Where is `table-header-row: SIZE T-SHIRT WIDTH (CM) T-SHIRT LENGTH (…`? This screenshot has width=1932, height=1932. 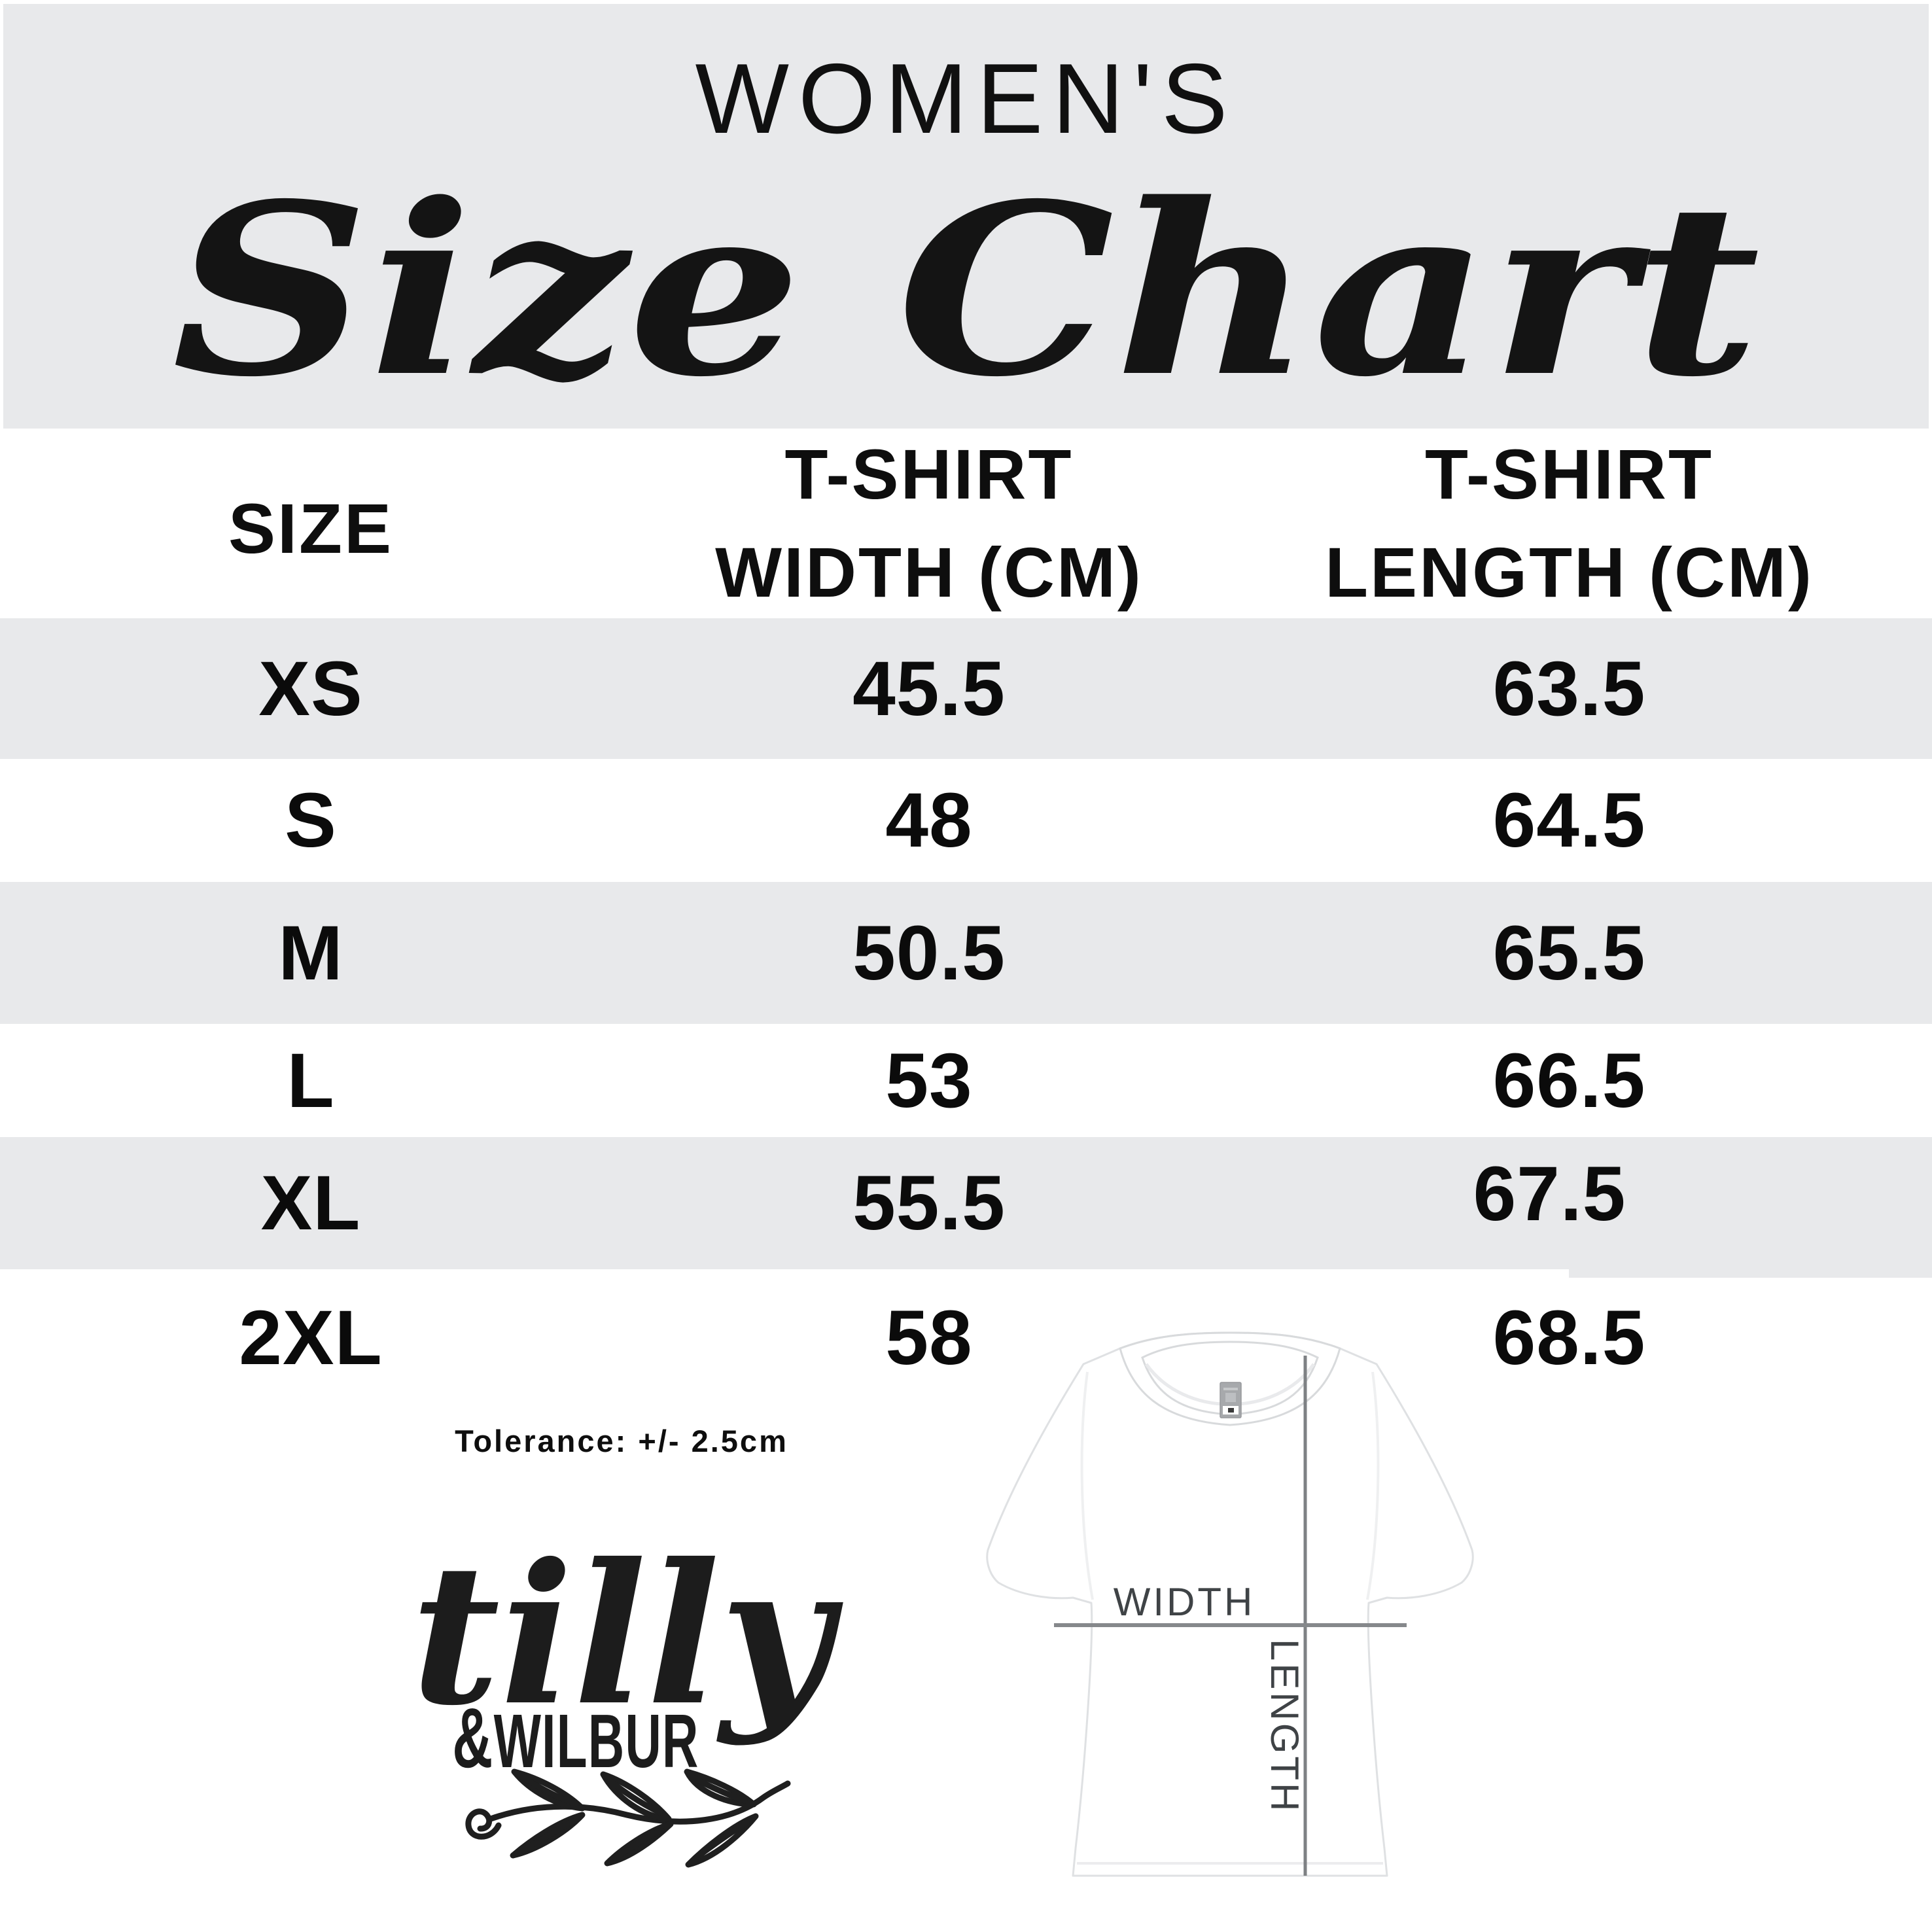
table-header-row: SIZE T-SHIRT WIDTH (CM) T-SHIRT LENGTH (… is located at coordinates (966, 523).